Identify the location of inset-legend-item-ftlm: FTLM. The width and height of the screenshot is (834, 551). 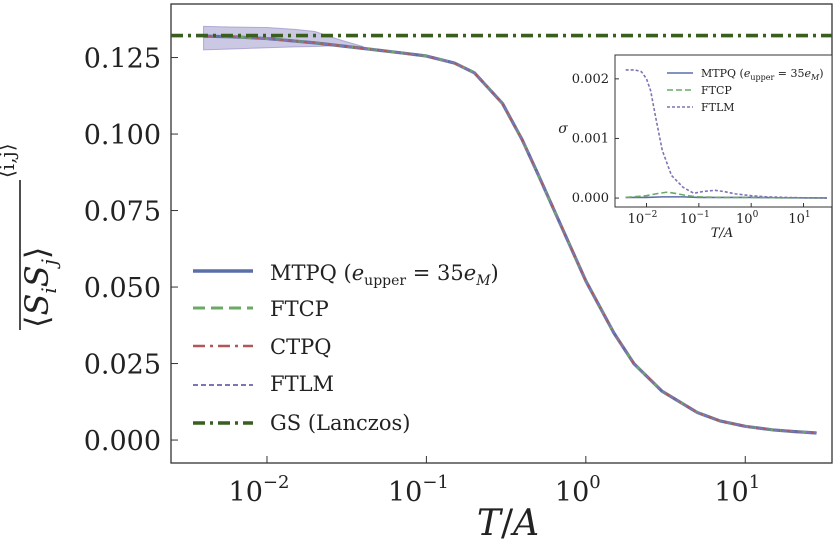
(701, 107).